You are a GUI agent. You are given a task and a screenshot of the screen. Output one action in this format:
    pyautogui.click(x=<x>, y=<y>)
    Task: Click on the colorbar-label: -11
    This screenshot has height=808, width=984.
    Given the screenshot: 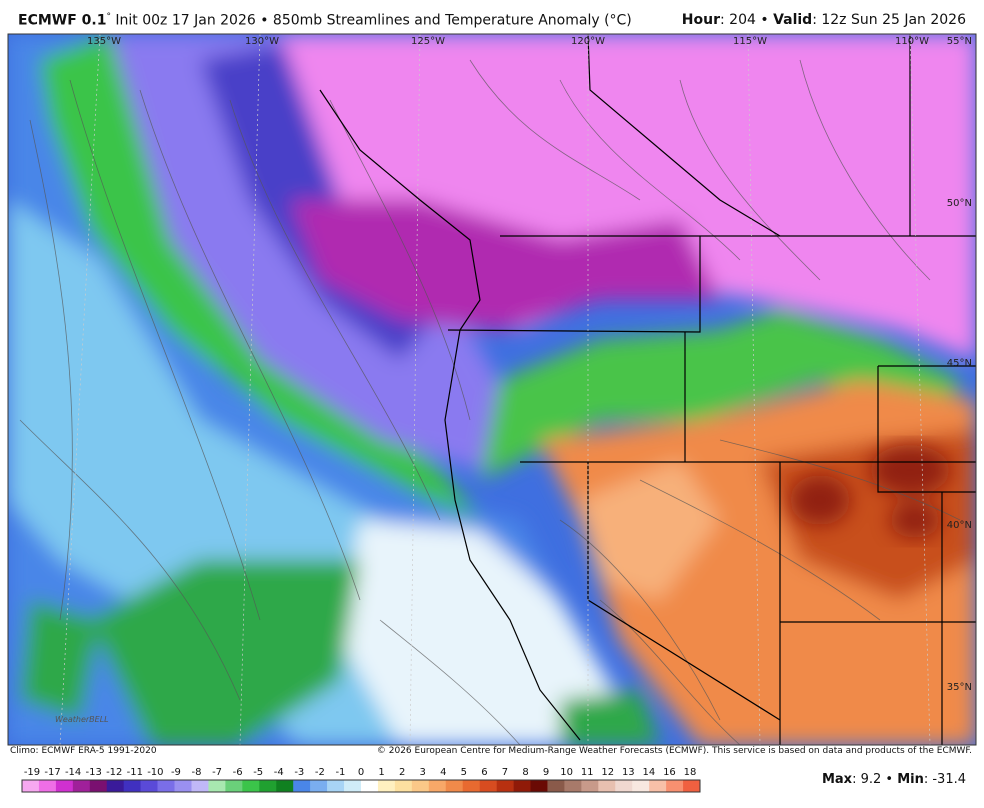 What is the action you would take?
    pyautogui.click(x=135, y=772)
    